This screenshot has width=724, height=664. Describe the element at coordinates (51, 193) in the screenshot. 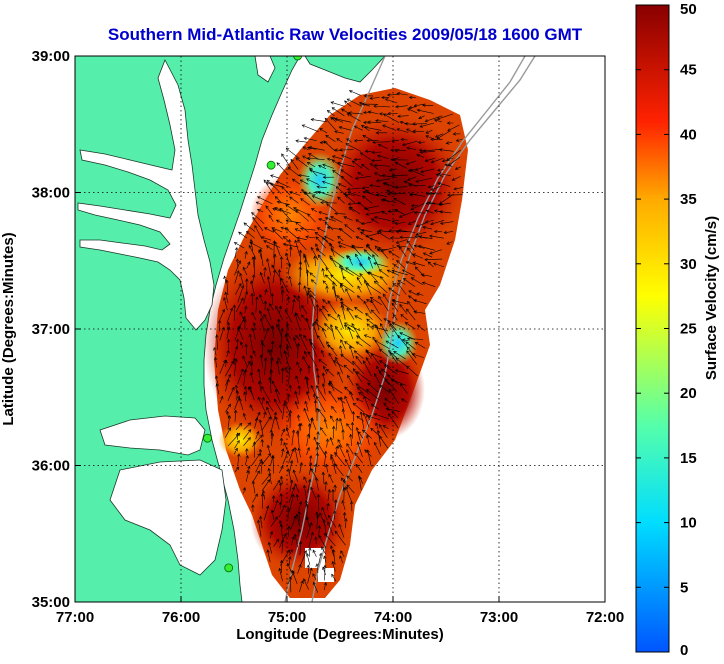

I see `y-tick-label: 38:00` at that location.